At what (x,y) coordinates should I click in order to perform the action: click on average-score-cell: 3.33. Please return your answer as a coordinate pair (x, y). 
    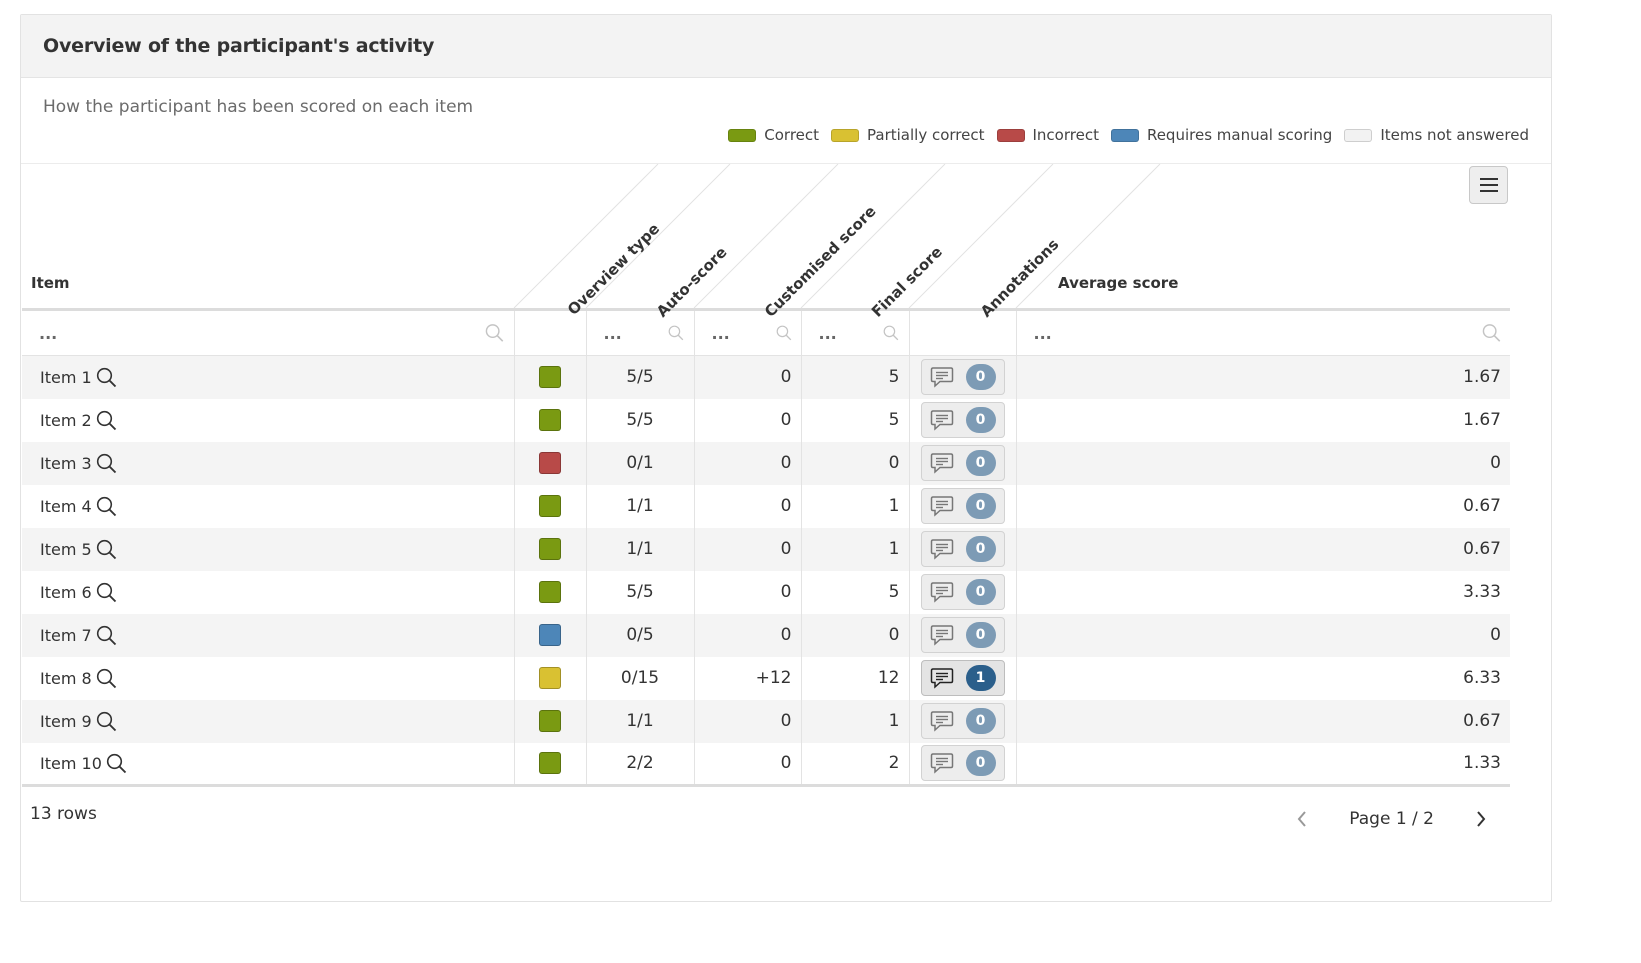
    Looking at the image, I should click on (1262, 592).